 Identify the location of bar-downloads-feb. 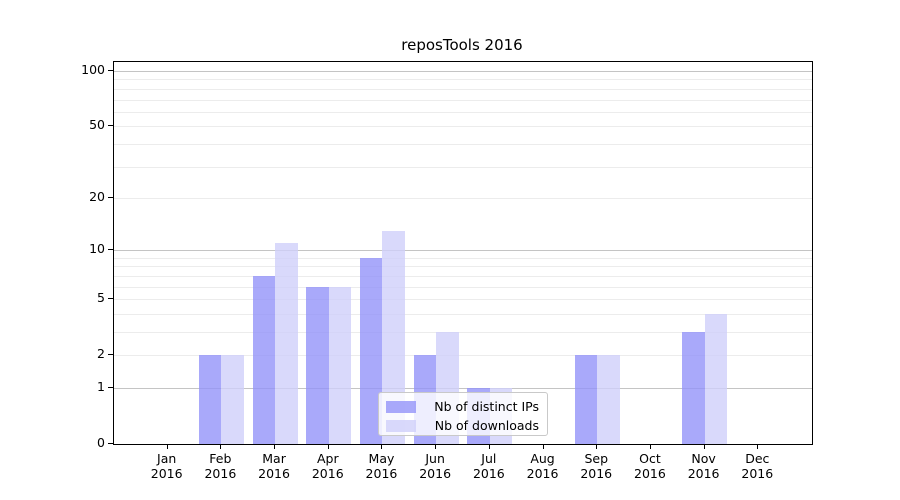
(232, 399).